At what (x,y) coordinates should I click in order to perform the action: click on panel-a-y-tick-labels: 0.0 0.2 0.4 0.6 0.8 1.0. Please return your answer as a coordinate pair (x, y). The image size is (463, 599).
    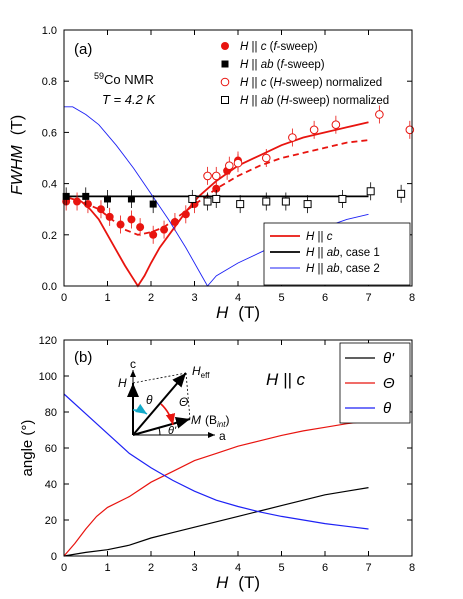
    Looking at the image, I should click on (49, 159).